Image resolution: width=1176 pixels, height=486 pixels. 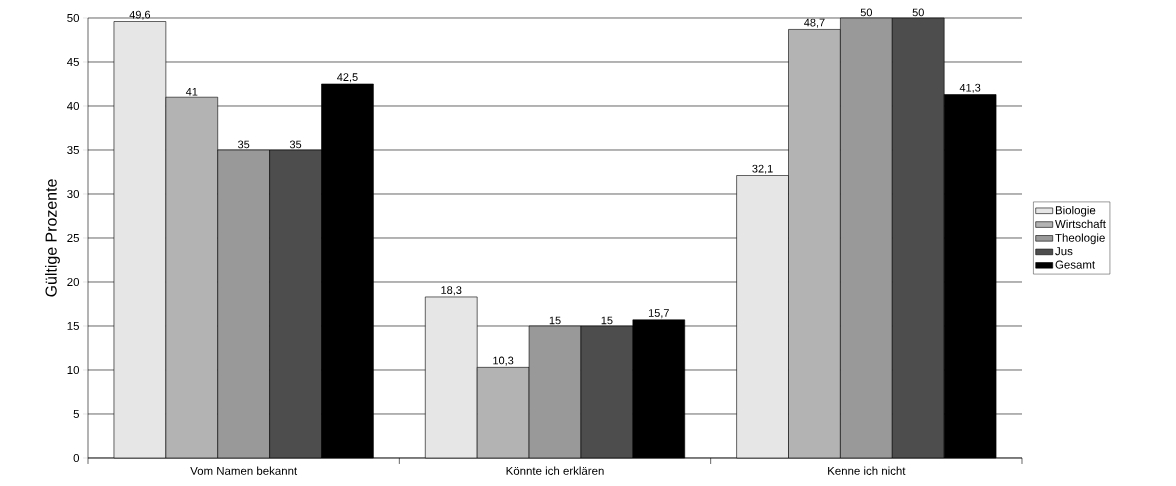 What do you see at coordinates (52, 238) in the screenshot?
I see `y-axis-title: Gültige Prozente` at bounding box center [52, 238].